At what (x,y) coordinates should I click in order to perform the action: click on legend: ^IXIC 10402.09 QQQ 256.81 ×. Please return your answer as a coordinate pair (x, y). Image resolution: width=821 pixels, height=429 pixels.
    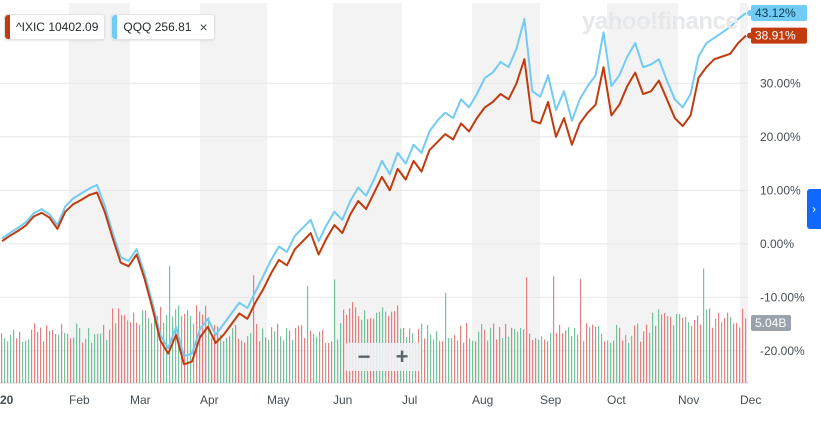
    Looking at the image, I should click on (109, 27).